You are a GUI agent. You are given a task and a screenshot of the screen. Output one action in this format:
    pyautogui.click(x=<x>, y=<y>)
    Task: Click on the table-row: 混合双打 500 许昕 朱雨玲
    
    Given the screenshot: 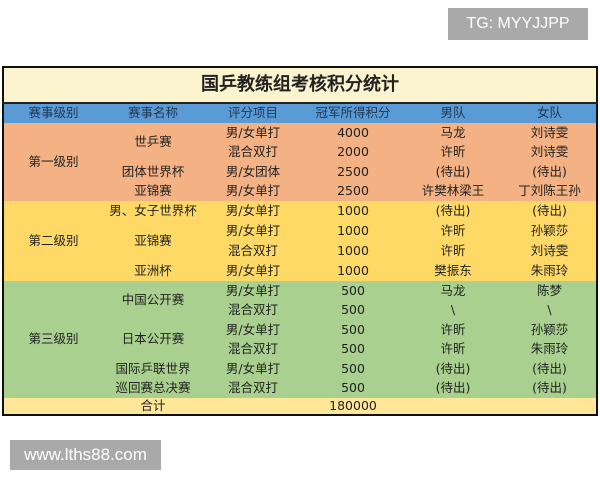 What is the action you would take?
    pyautogui.click(x=300, y=349)
    